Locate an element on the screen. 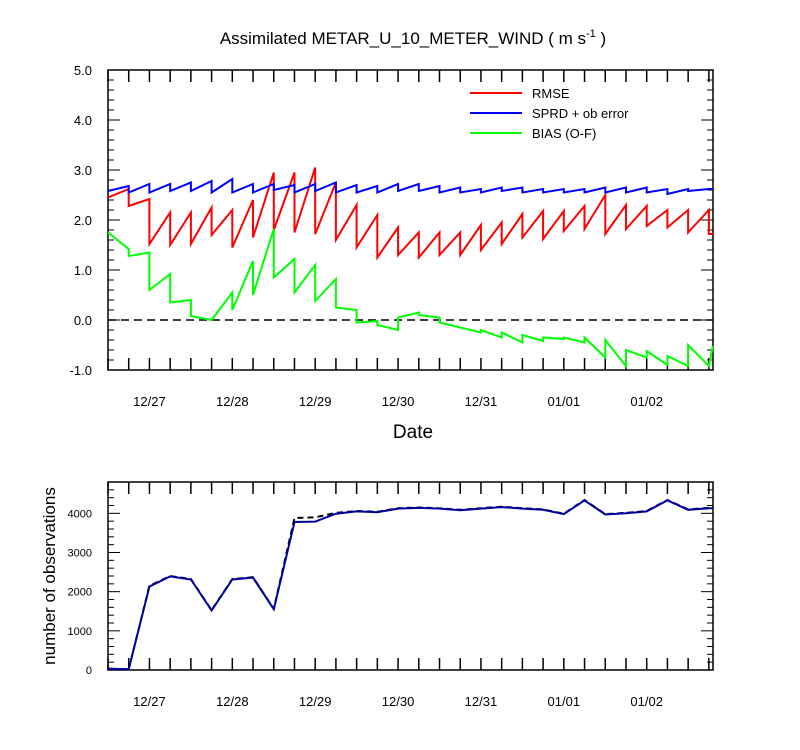 The height and width of the screenshot is (750, 800). bottom-y-axis-label: number of observations is located at coordinates (49, 576).